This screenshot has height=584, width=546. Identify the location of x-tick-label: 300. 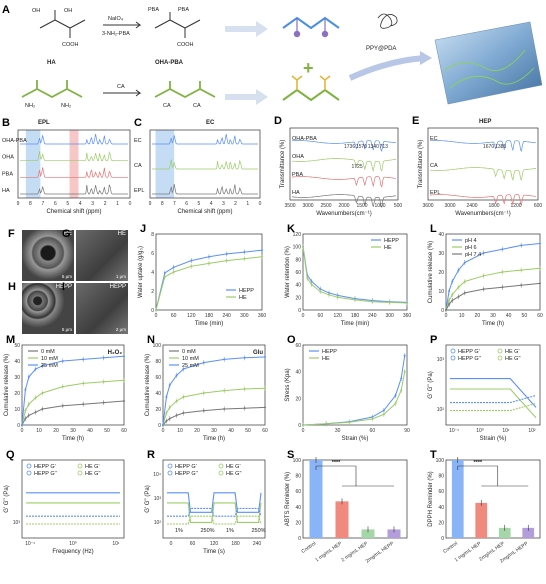
(244, 316).